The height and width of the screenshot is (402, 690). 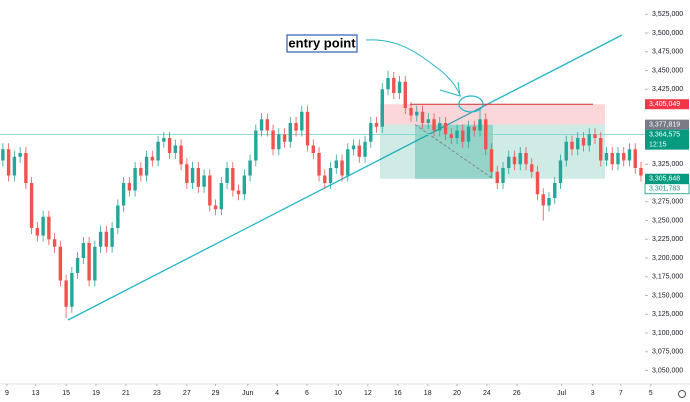 I want to click on y-tick-label: 3,275,000, so click(x=667, y=202).